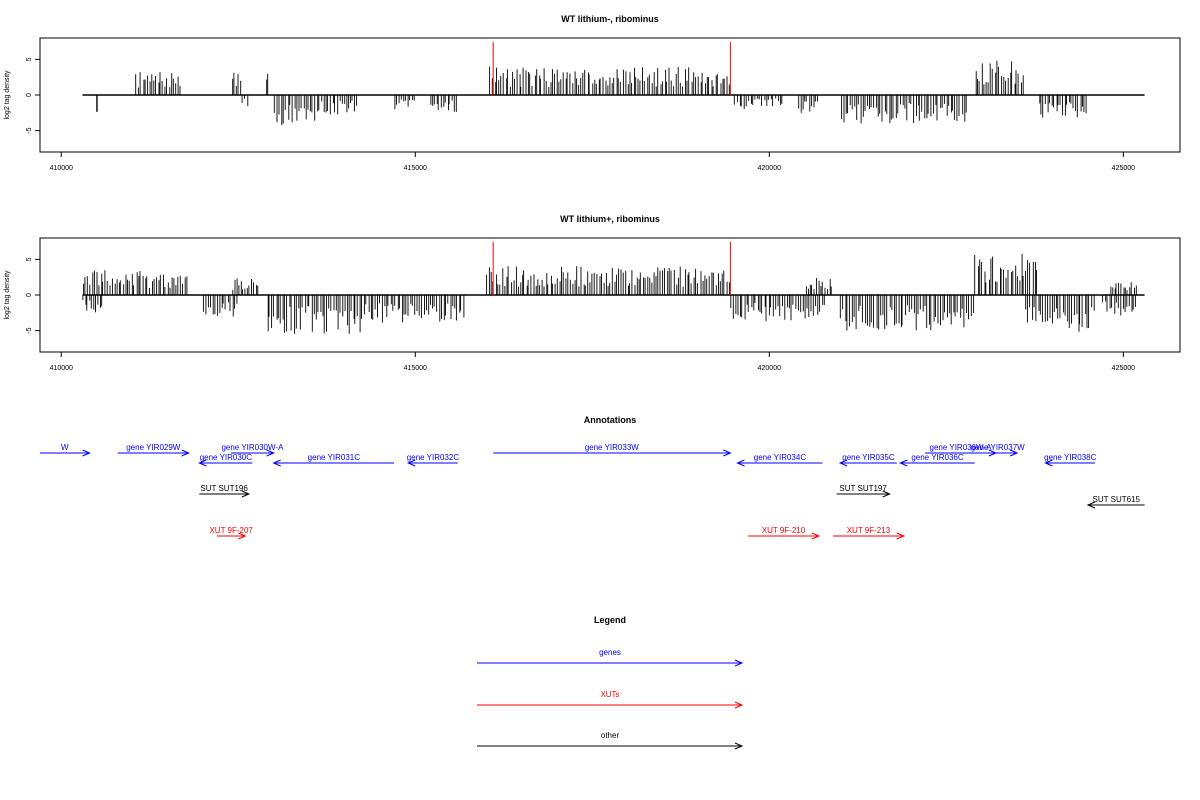 Image resolution: width=1200 pixels, height=800 pixels. I want to click on chart-title: WT lithium-, ribominus, so click(610, 19).